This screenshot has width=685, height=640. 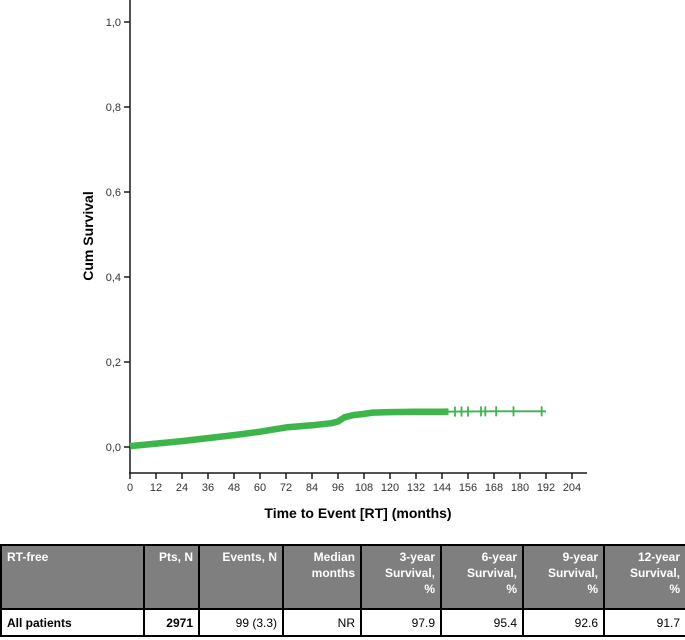 I want to click on x-tick-label: 60, so click(x=260, y=488).